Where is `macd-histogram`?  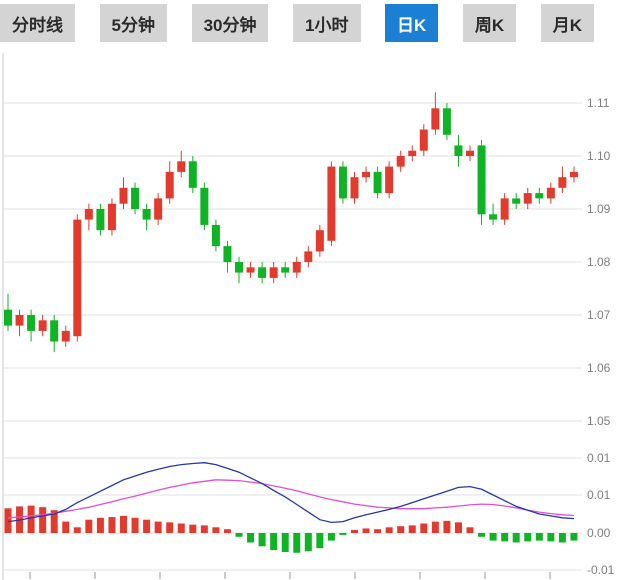
macd-histogram is located at coordinates (291, 529).